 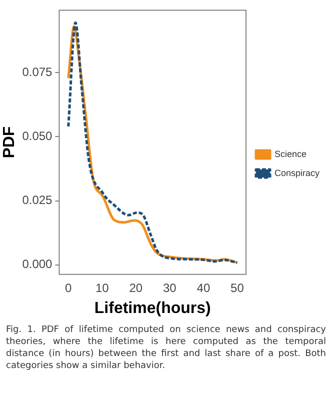 What do you see at coordinates (9, 142) in the screenshot?
I see `y-axis-title: PDF` at bounding box center [9, 142].